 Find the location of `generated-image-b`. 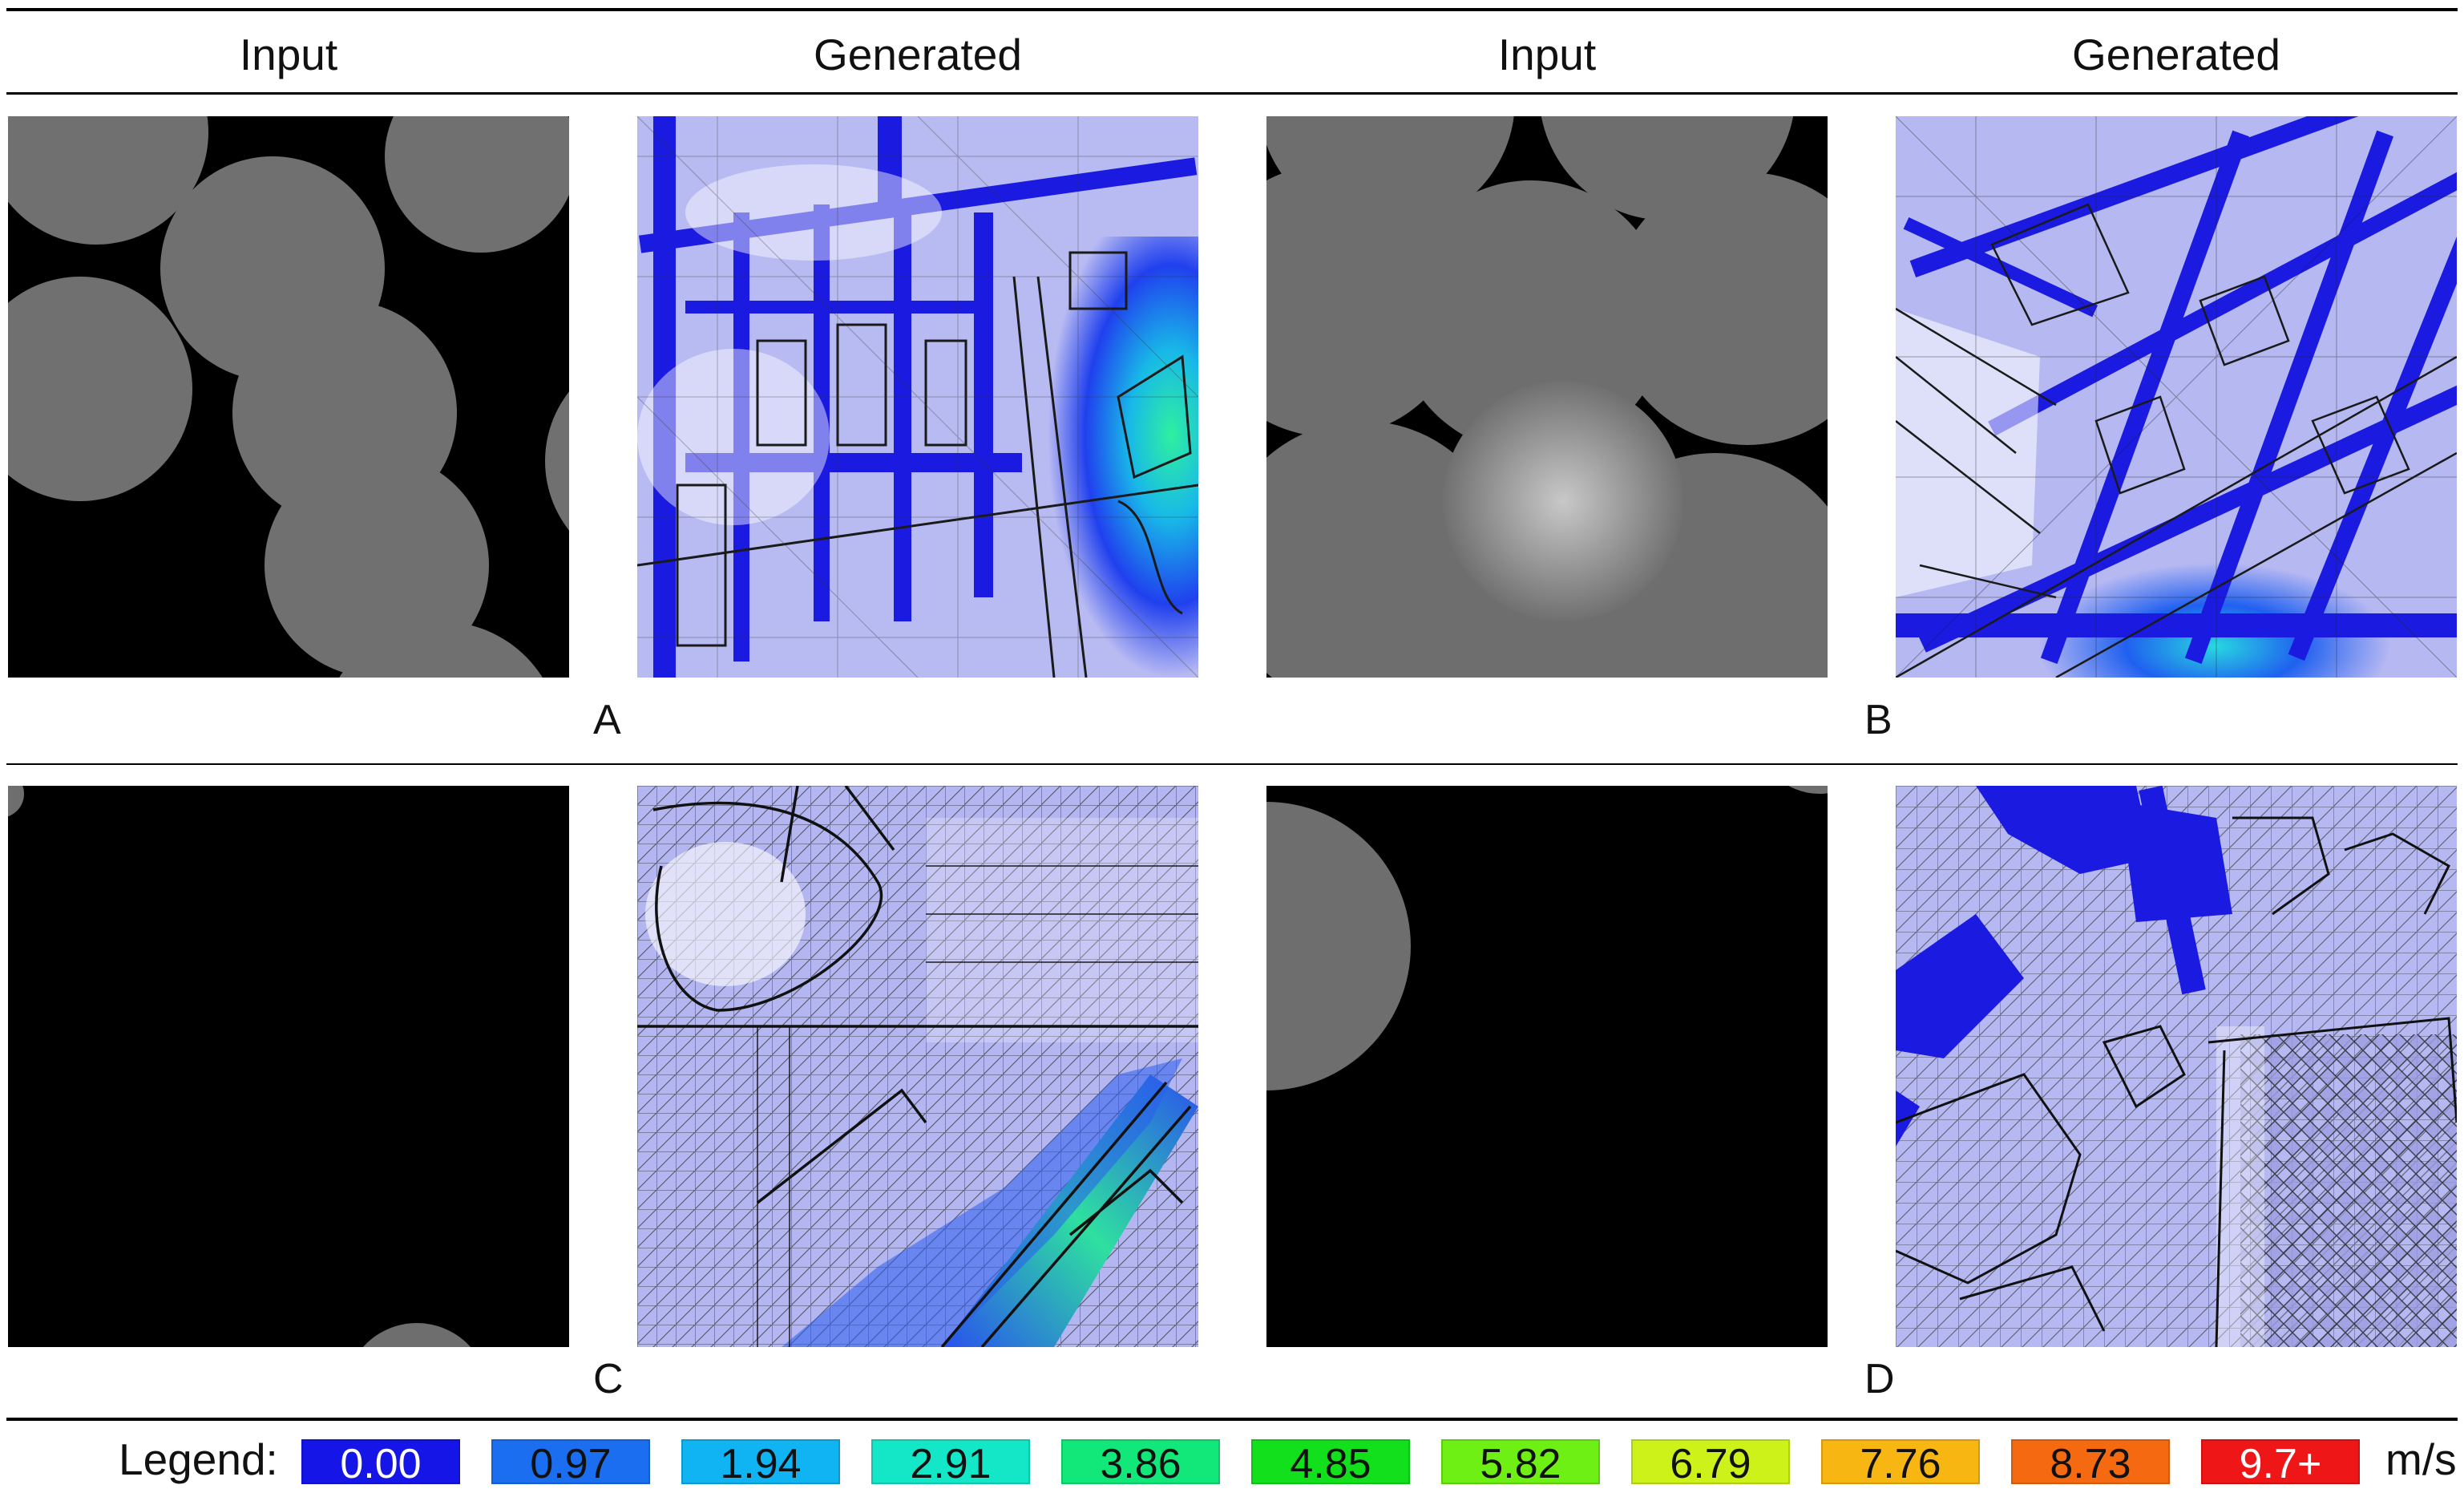

generated-image-b is located at coordinates (2176, 397).